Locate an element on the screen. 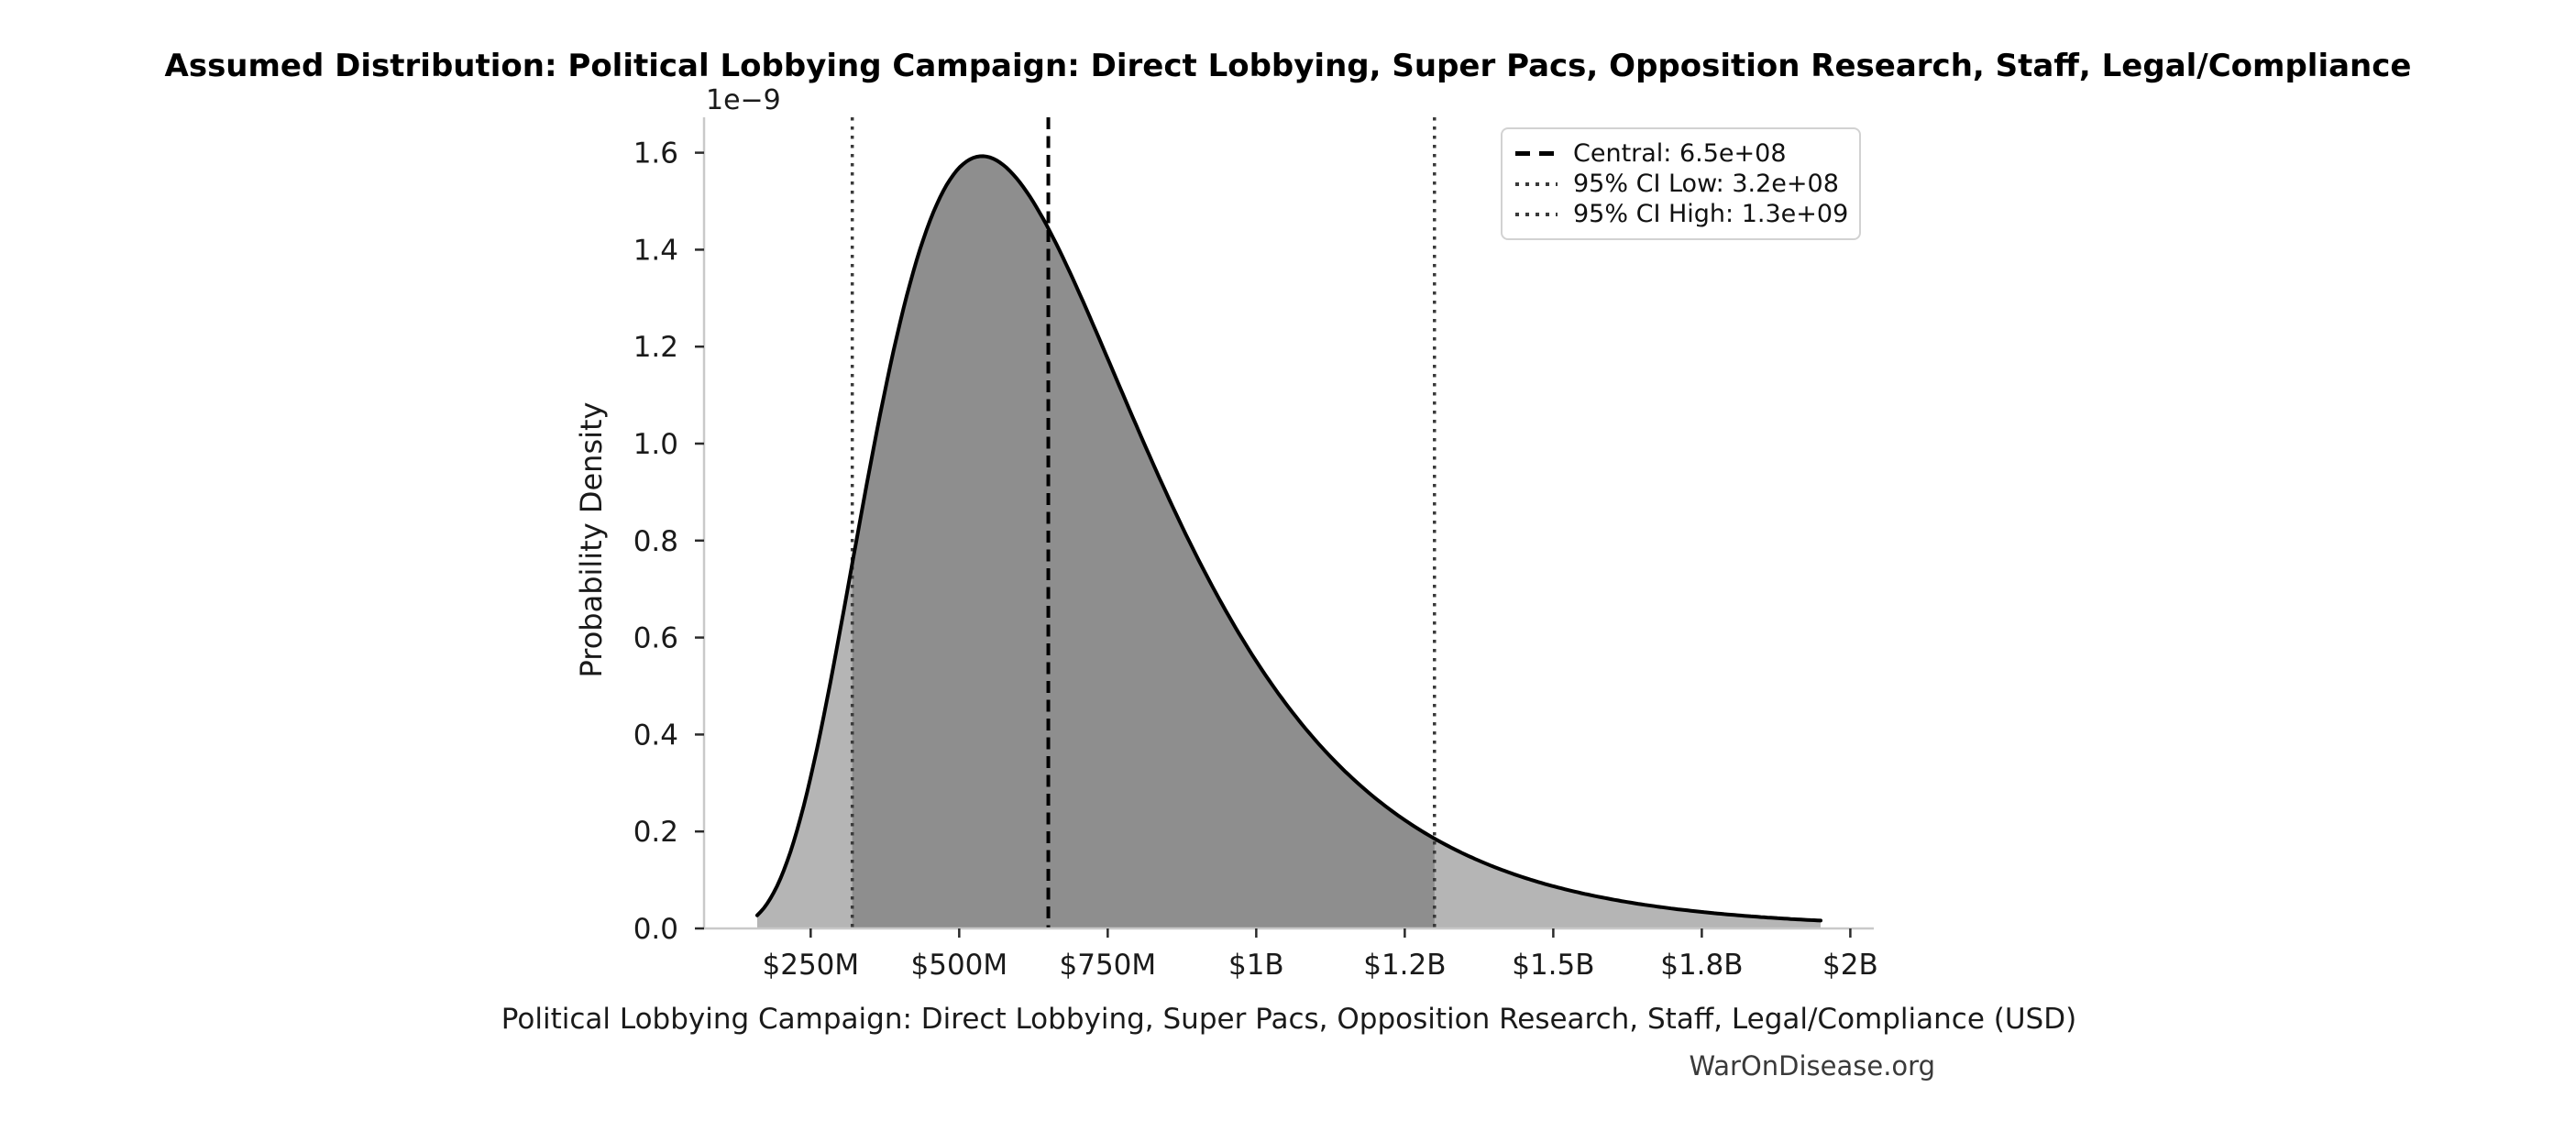 The width and height of the screenshot is (2576, 1131). legend-entry-1: 95% CI Low: 3.2e+08 is located at coordinates (1681, 184).